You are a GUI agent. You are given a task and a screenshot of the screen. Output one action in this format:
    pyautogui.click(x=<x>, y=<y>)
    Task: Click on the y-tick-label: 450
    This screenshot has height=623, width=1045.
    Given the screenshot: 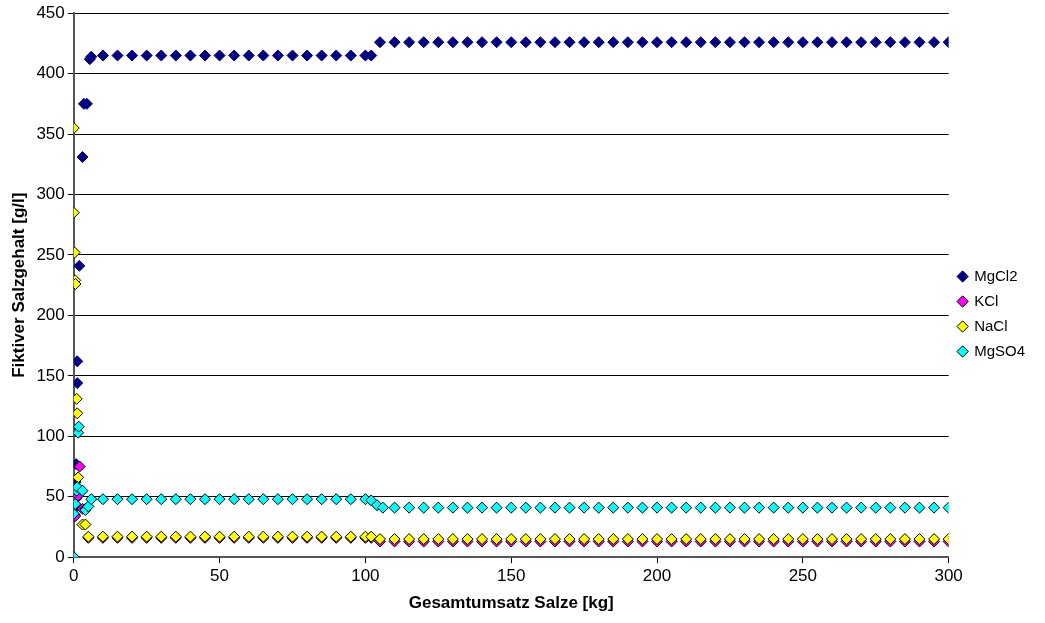 What is the action you would take?
    pyautogui.click(x=50, y=12)
    